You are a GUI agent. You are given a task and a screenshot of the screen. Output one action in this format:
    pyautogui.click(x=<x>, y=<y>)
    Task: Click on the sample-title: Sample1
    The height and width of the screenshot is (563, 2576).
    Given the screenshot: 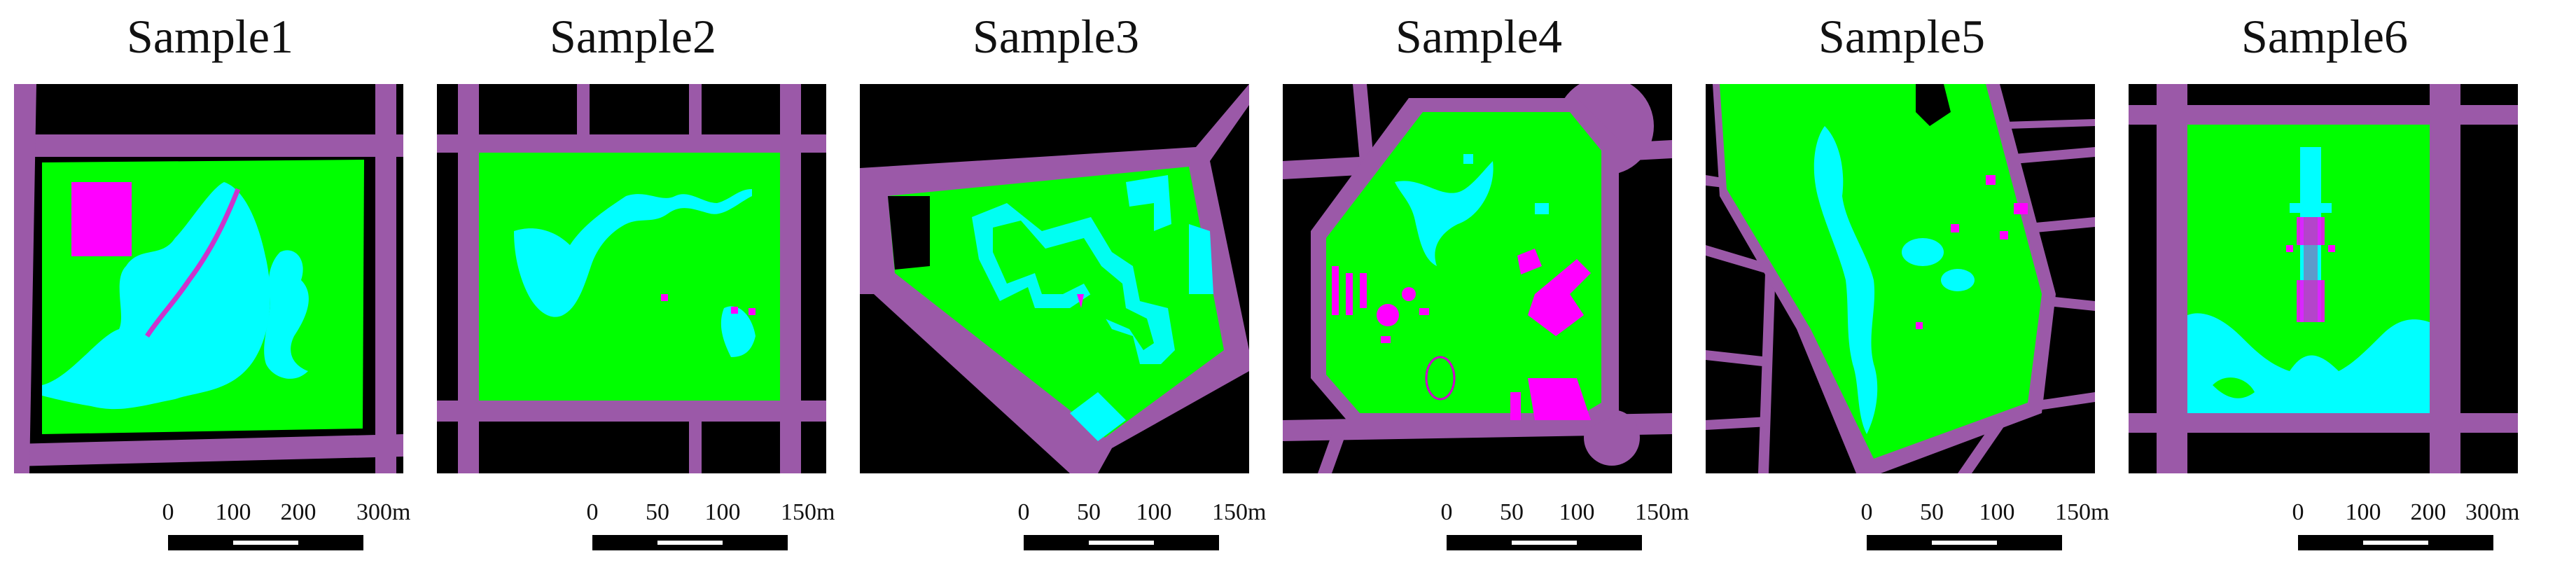 What is the action you would take?
    pyautogui.click(x=210, y=36)
    